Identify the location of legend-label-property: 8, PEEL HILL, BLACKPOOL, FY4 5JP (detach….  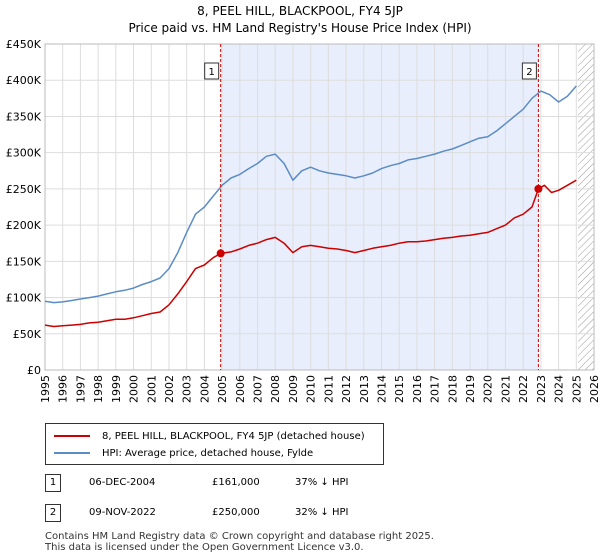
(233, 436).